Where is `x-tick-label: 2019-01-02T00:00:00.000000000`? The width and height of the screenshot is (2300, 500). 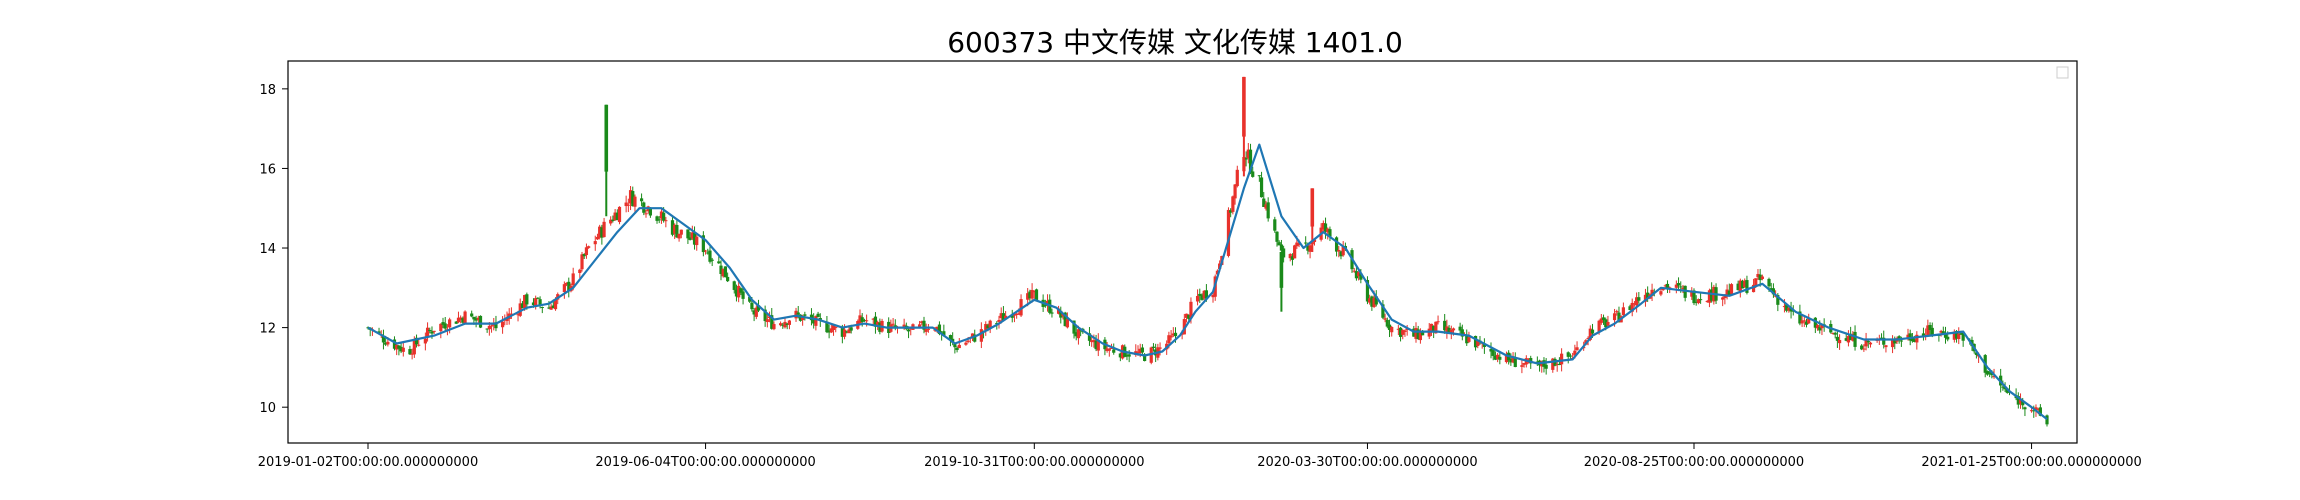 x-tick-label: 2019-01-02T00:00:00.000000000 is located at coordinates (368, 462).